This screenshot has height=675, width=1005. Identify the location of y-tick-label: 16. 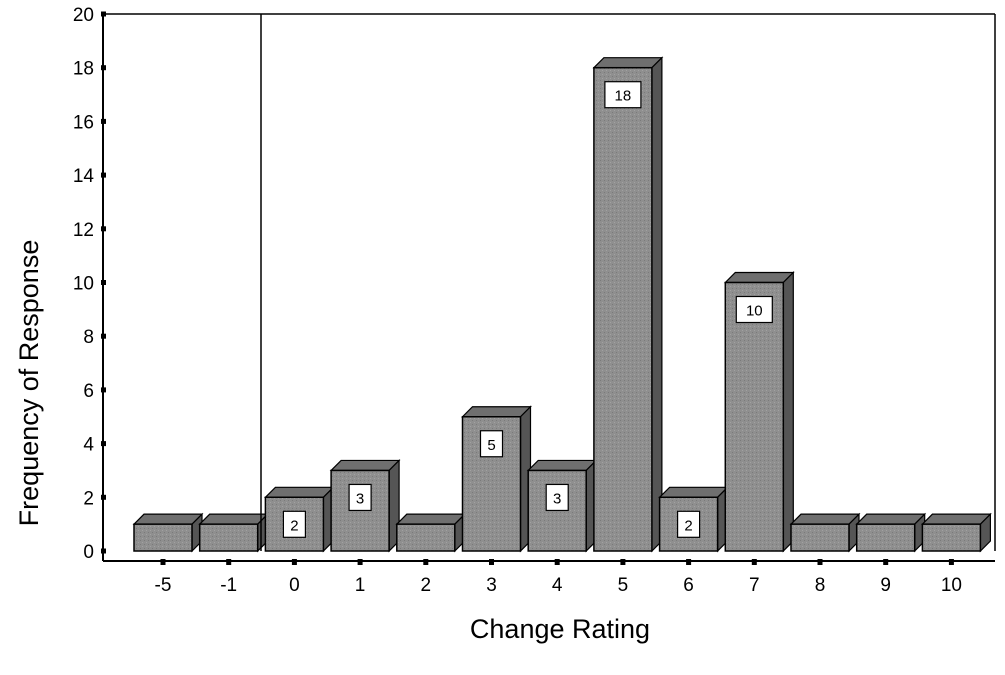
(83, 122).